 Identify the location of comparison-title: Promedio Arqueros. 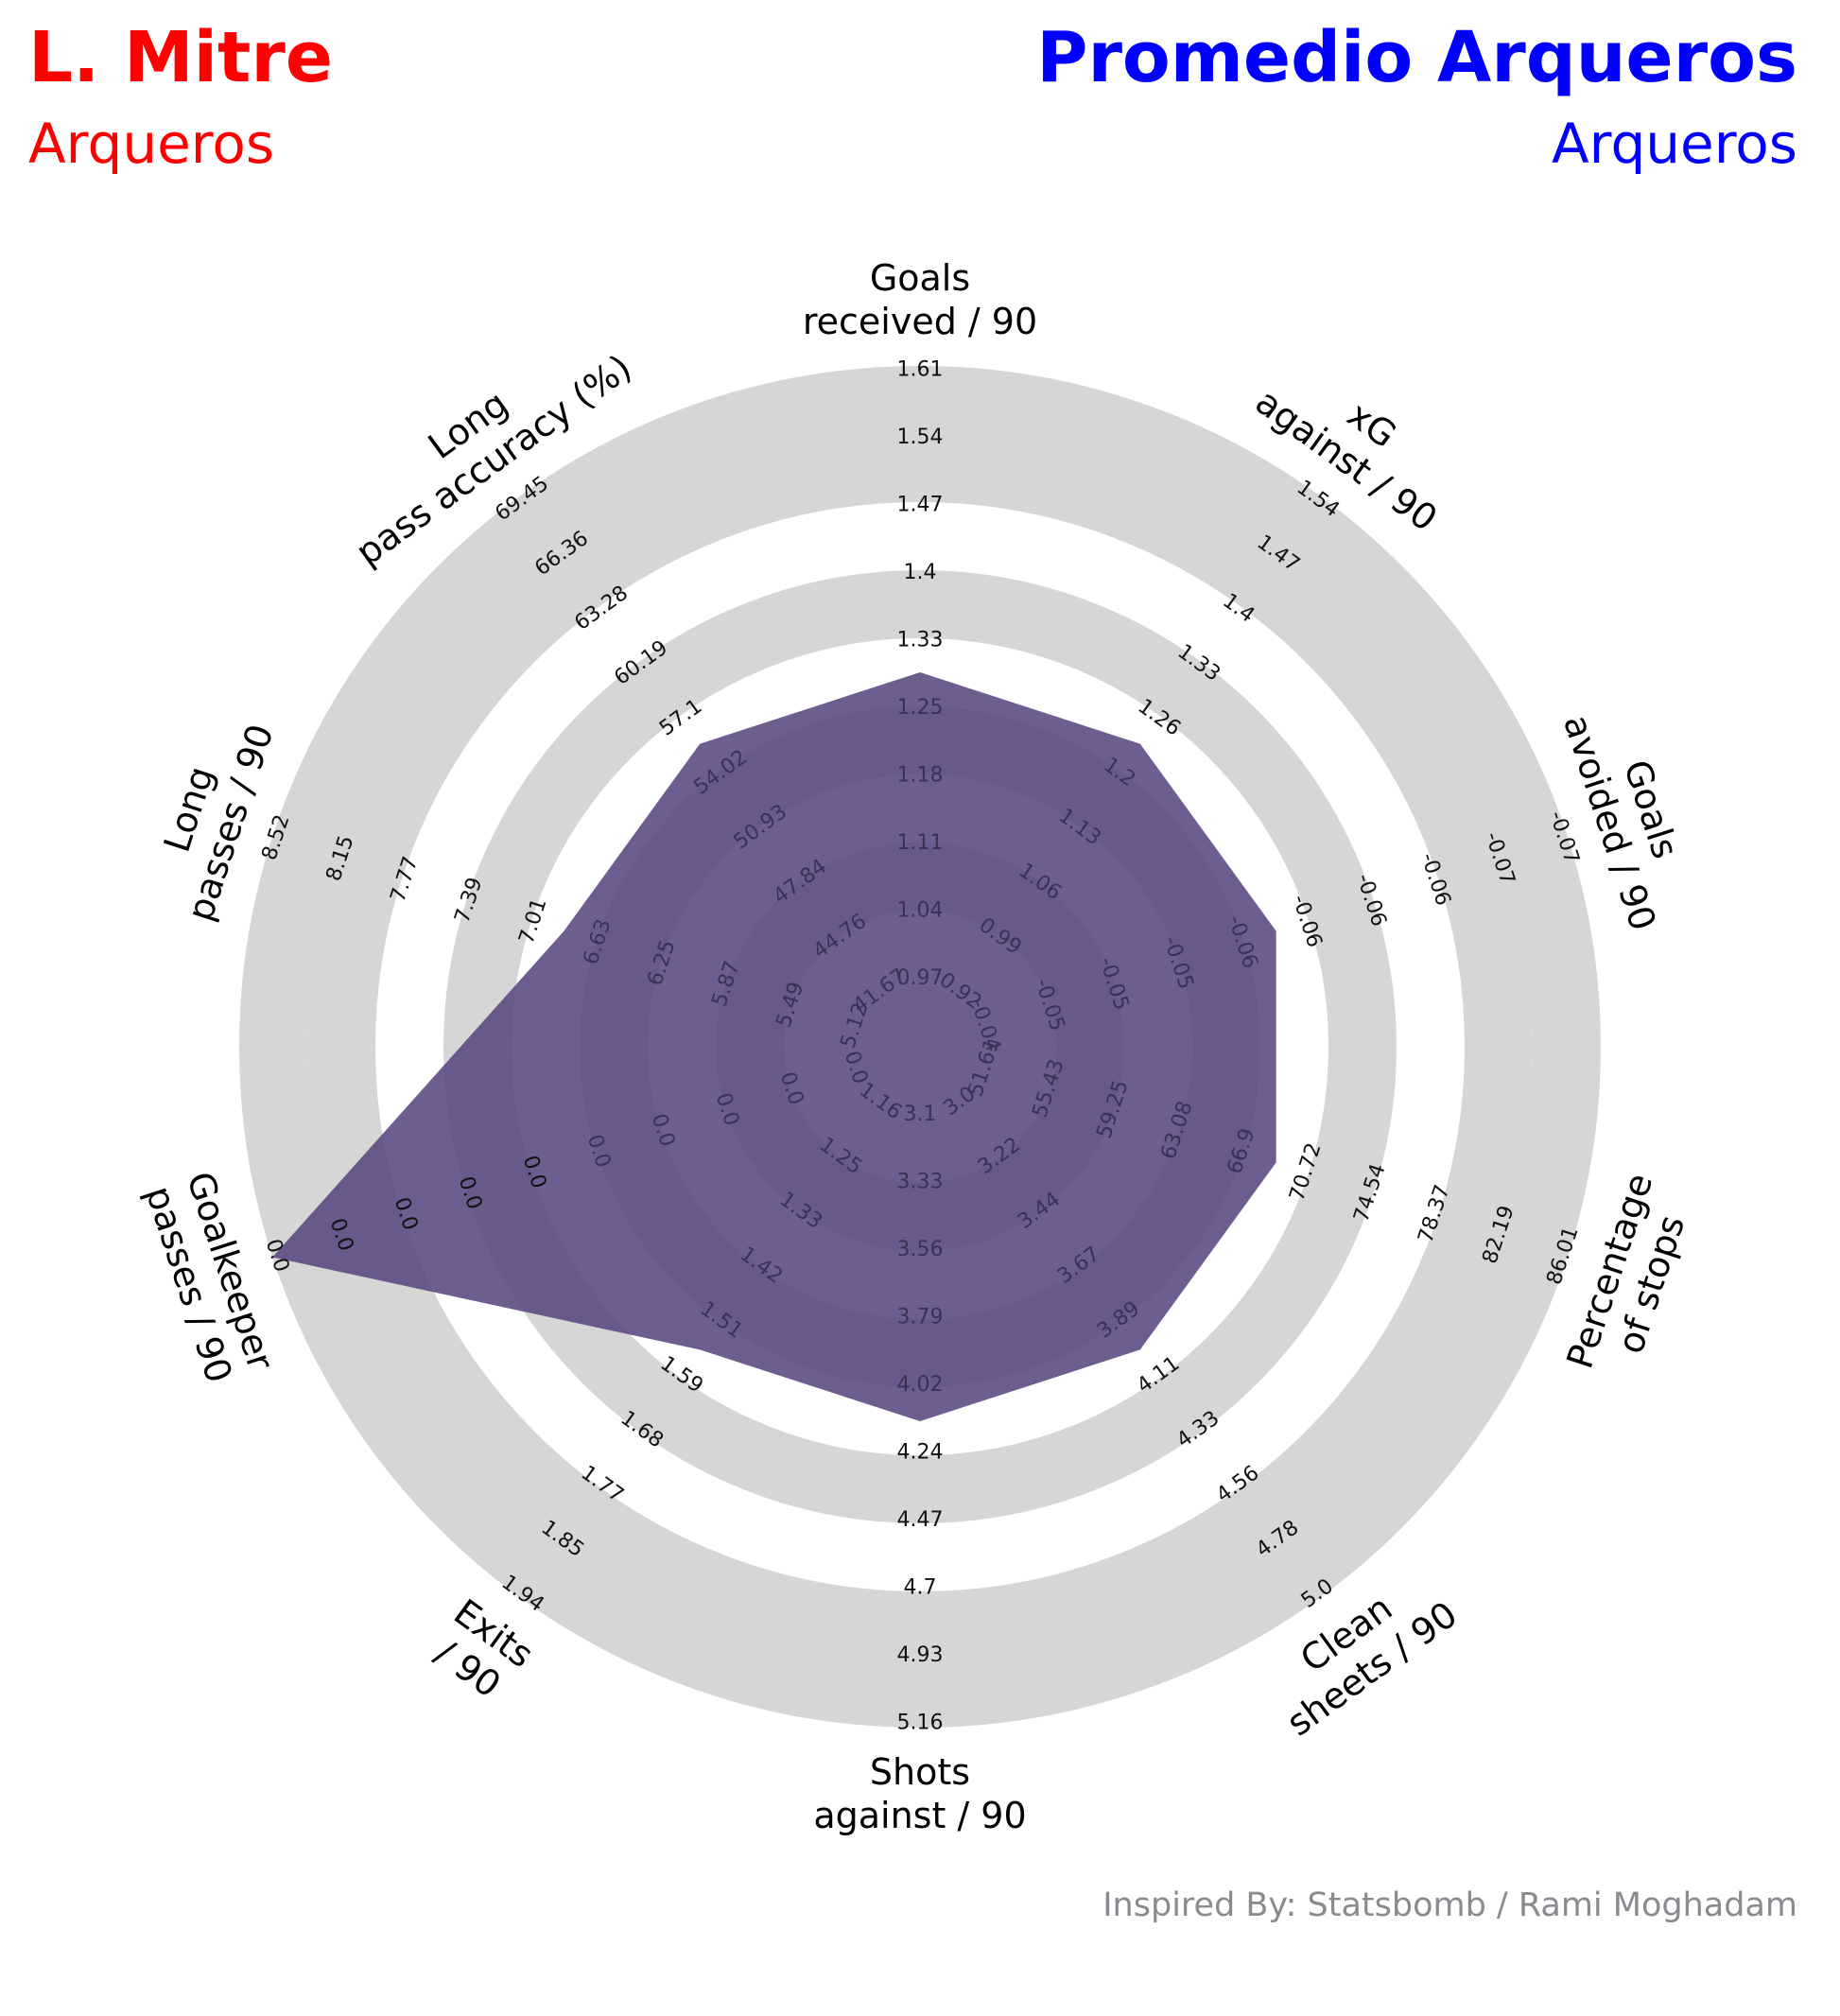
(1416, 57).